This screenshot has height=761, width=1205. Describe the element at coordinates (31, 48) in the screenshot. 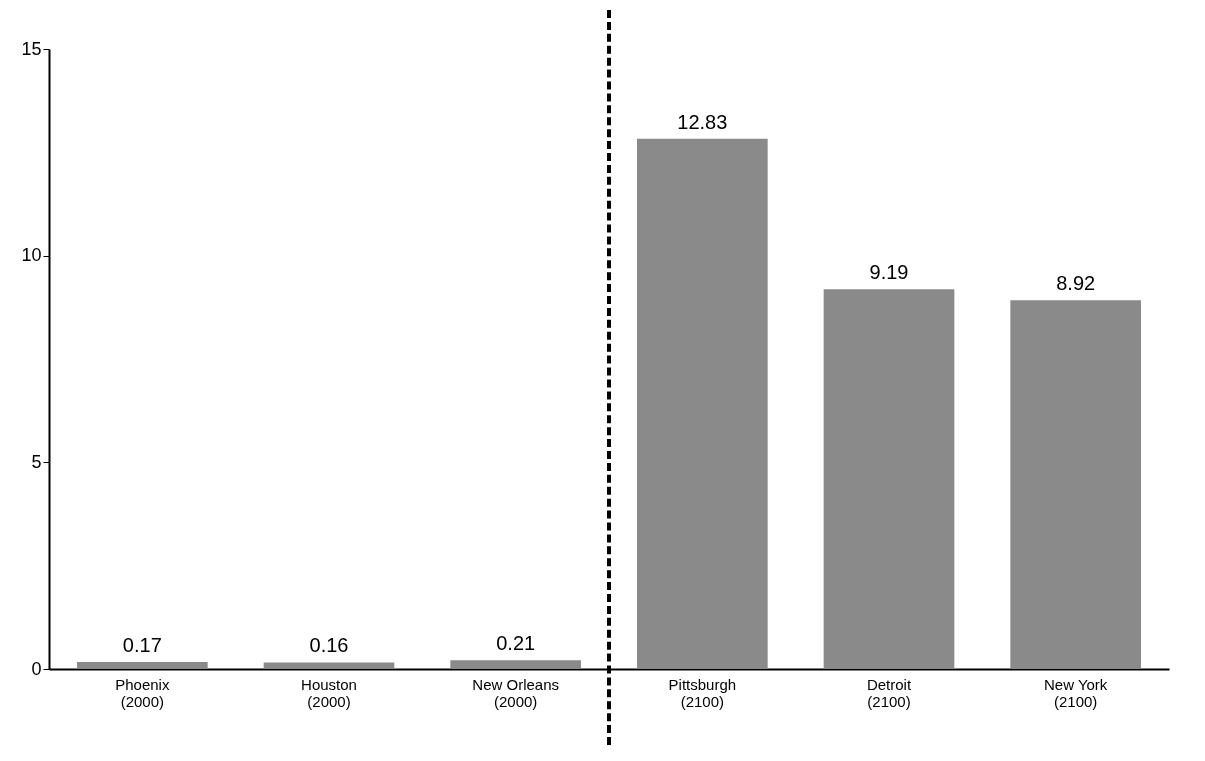

I see `y-tick-label: 15` at that location.